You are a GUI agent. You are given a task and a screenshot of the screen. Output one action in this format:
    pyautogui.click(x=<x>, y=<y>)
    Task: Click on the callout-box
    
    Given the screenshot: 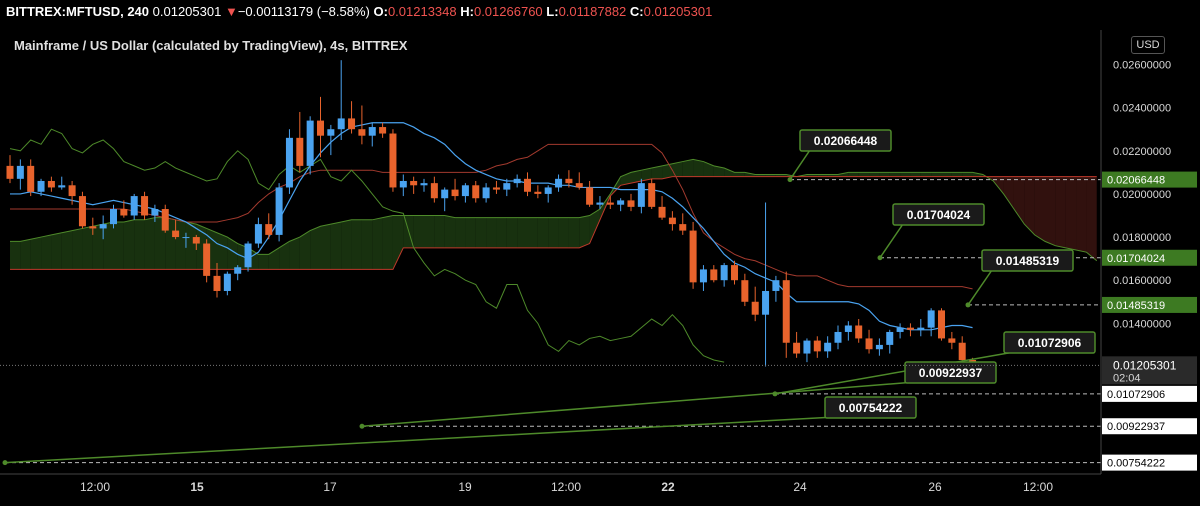 What is the action you would take?
    pyautogui.click(x=1027, y=260)
    